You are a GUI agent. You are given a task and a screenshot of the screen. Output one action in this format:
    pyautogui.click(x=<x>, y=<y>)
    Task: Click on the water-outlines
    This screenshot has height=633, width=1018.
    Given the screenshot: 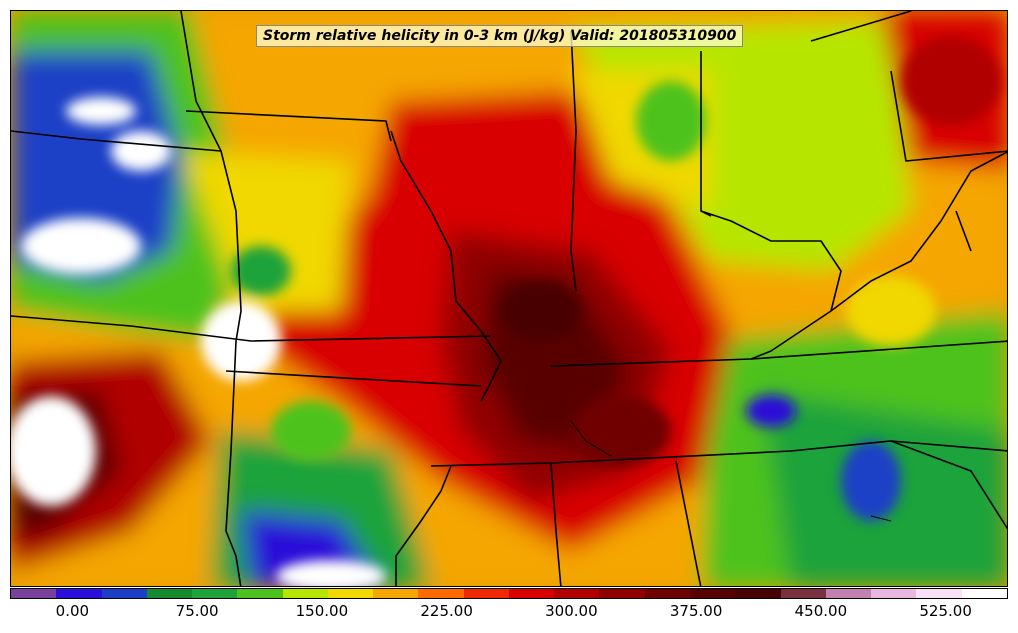 What is the action you would take?
    pyautogui.click(x=731, y=471)
    